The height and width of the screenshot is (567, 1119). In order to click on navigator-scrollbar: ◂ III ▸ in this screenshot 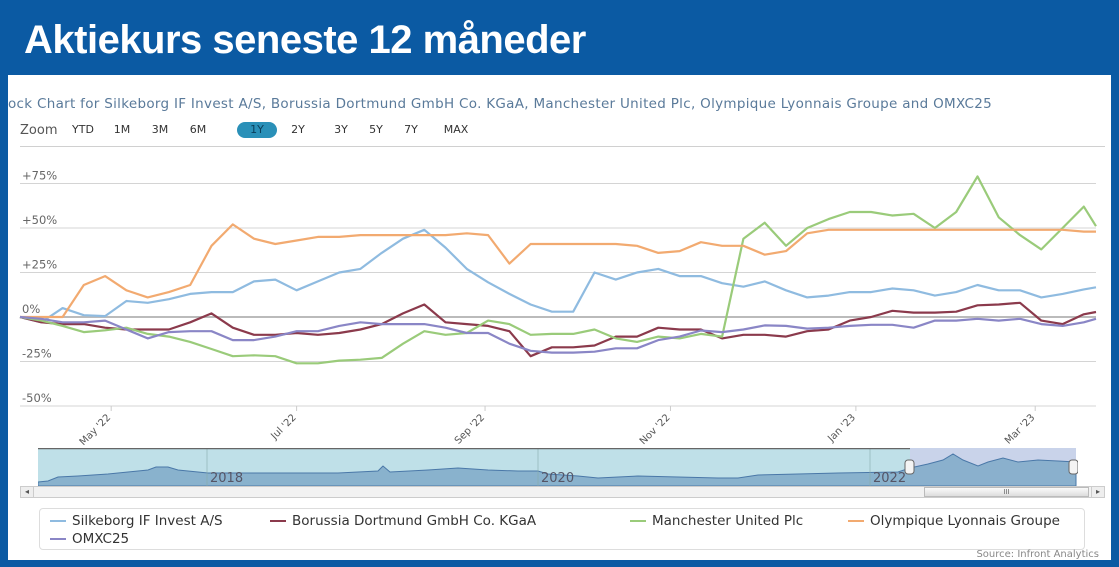, I will do `click(562, 492)`.